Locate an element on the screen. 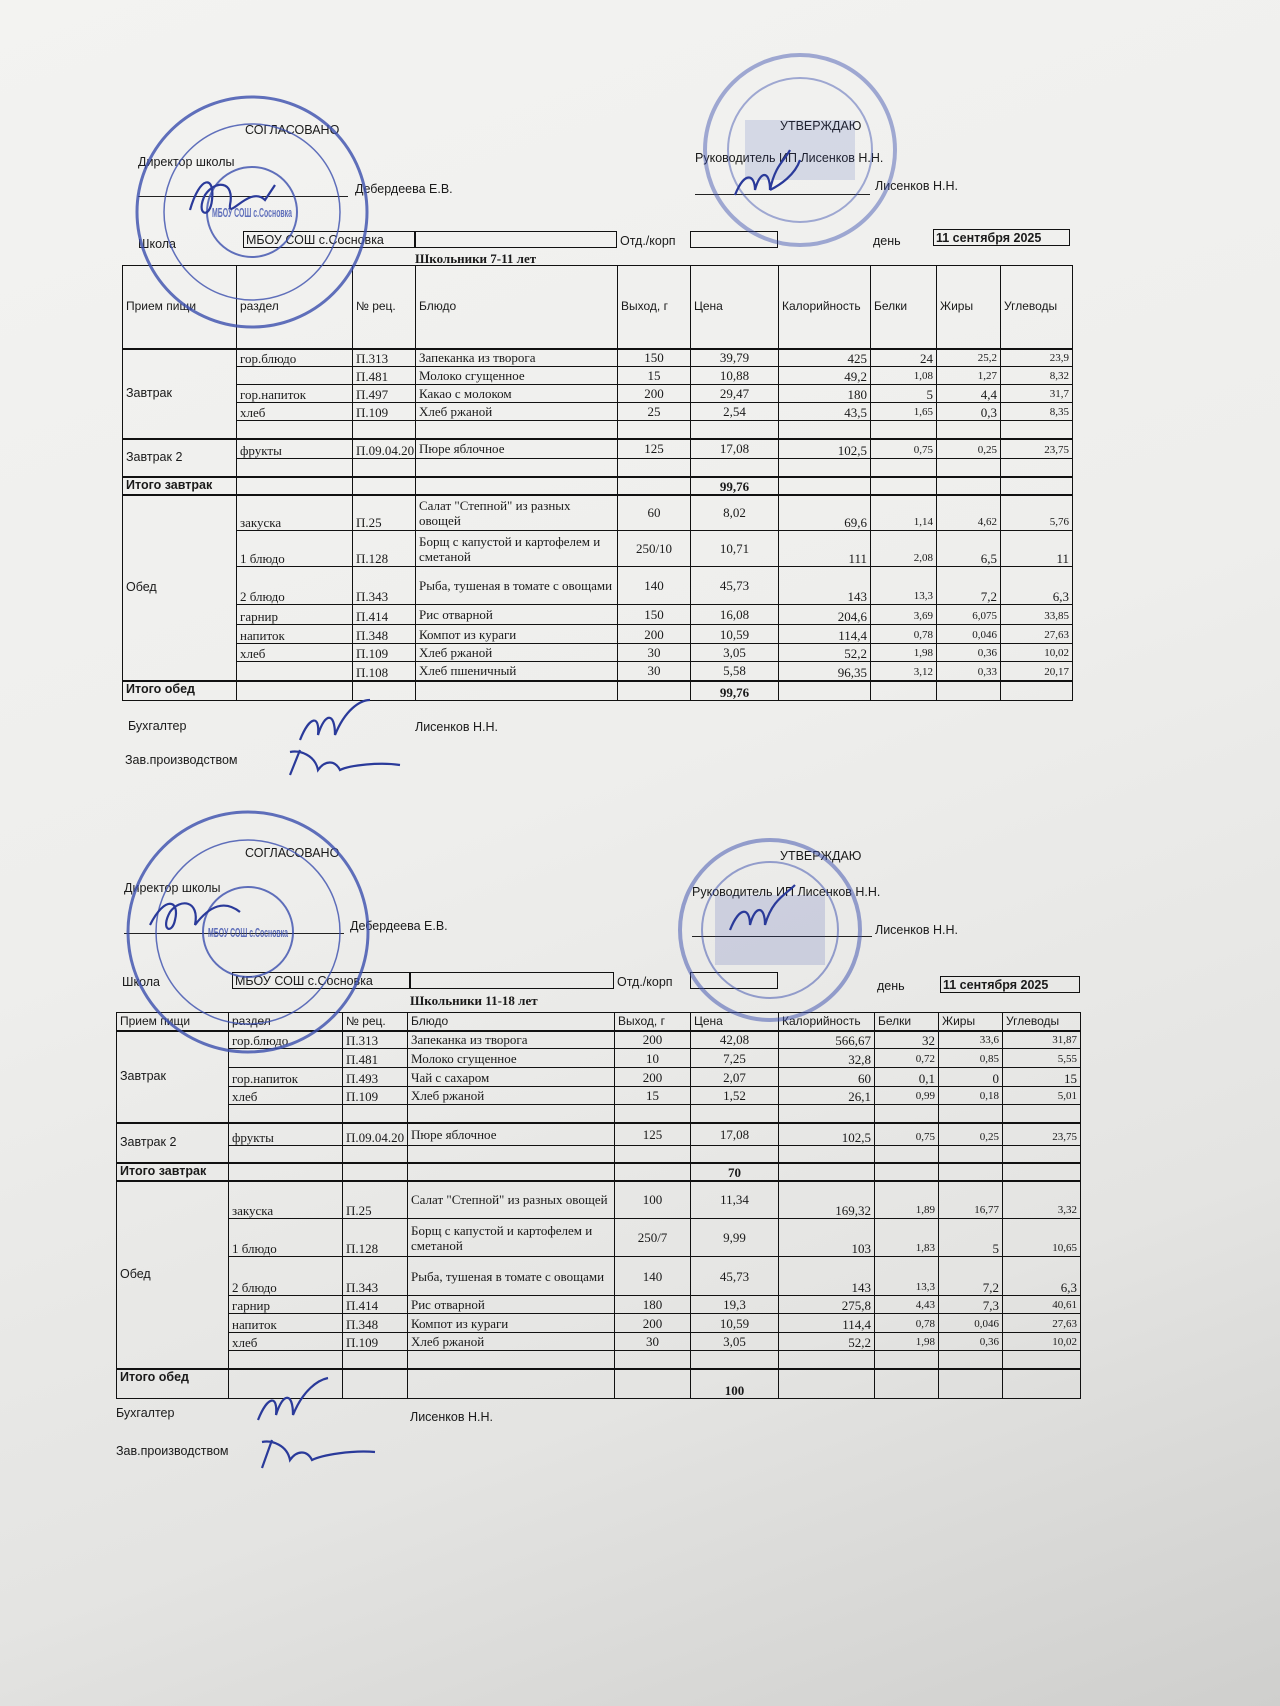 This screenshot has height=1706, width=1280. carbs-cell is located at coordinates (1036, 429).